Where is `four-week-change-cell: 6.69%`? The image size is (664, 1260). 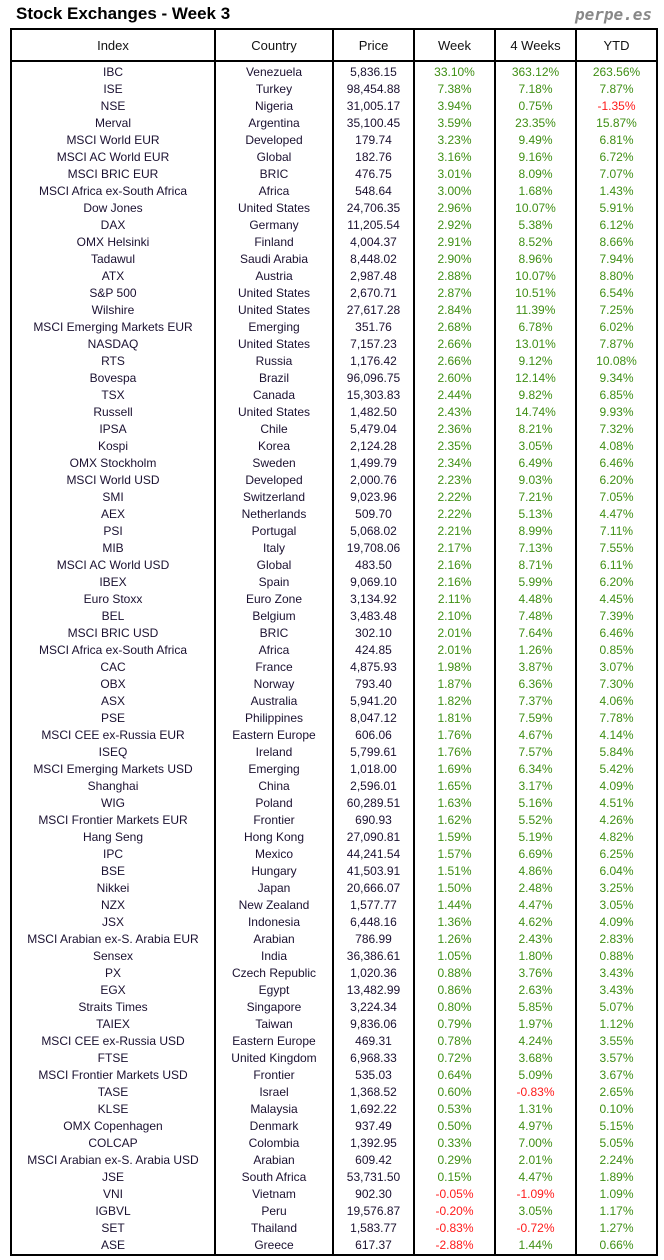 four-week-change-cell: 6.69% is located at coordinates (535, 854).